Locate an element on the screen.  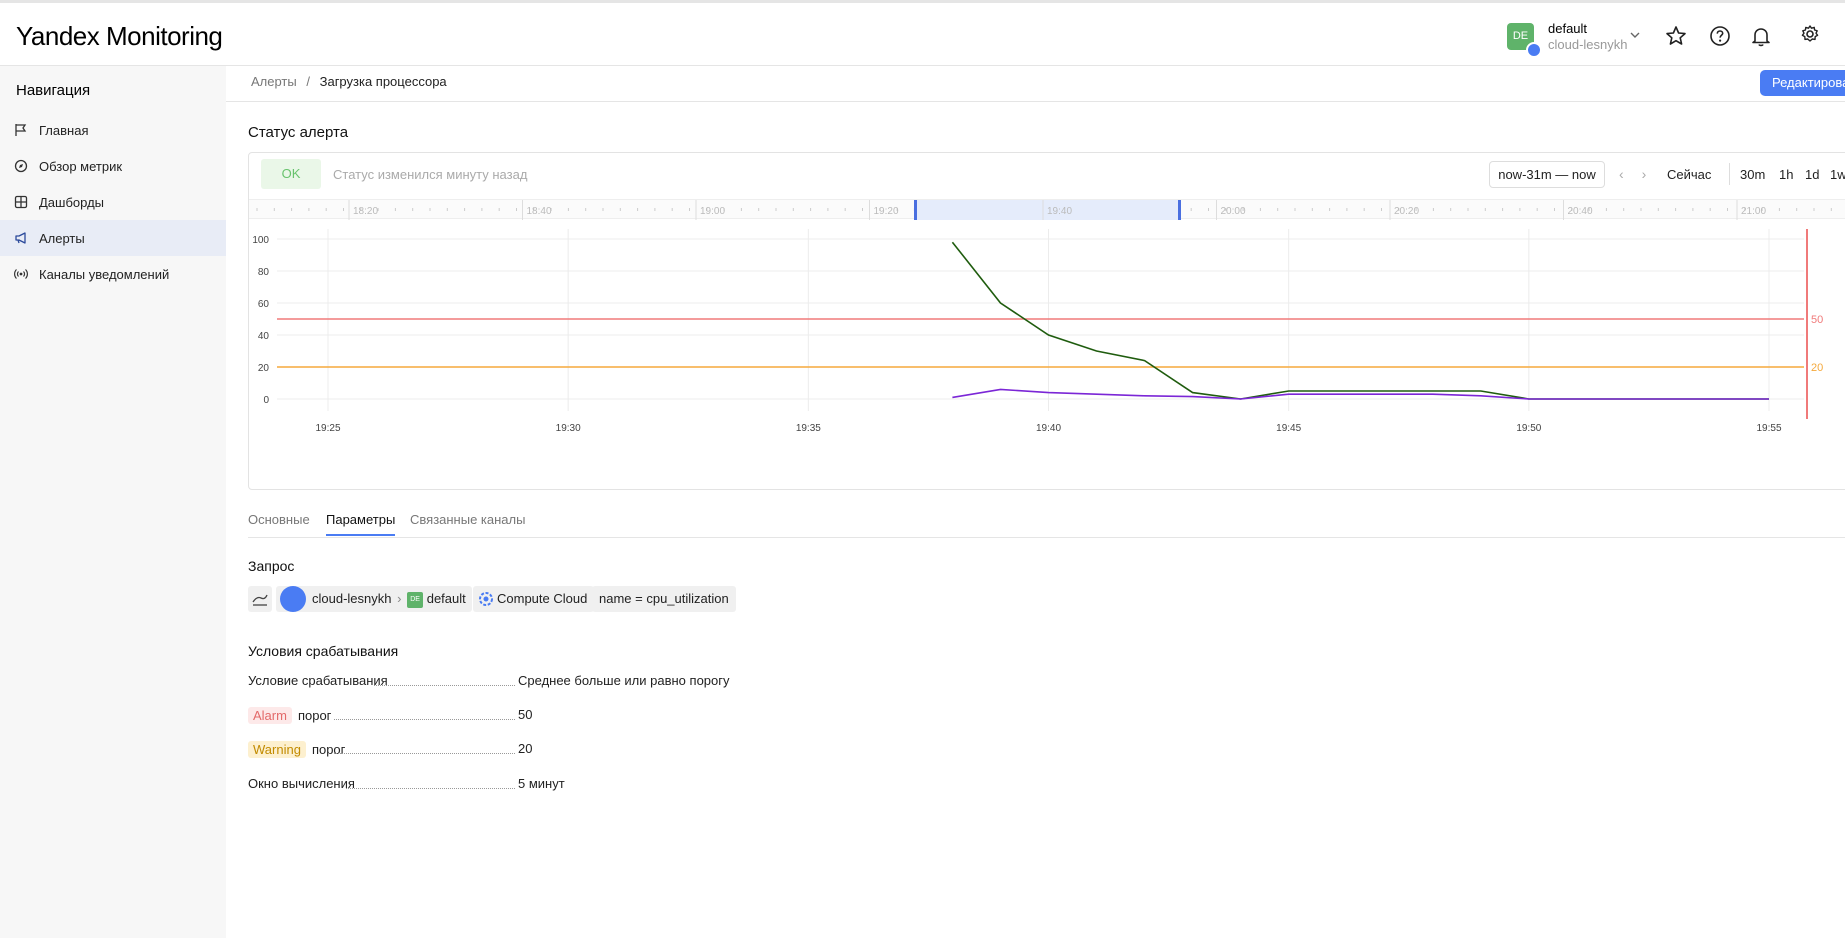
tab-main: Основные is located at coordinates (279, 519).